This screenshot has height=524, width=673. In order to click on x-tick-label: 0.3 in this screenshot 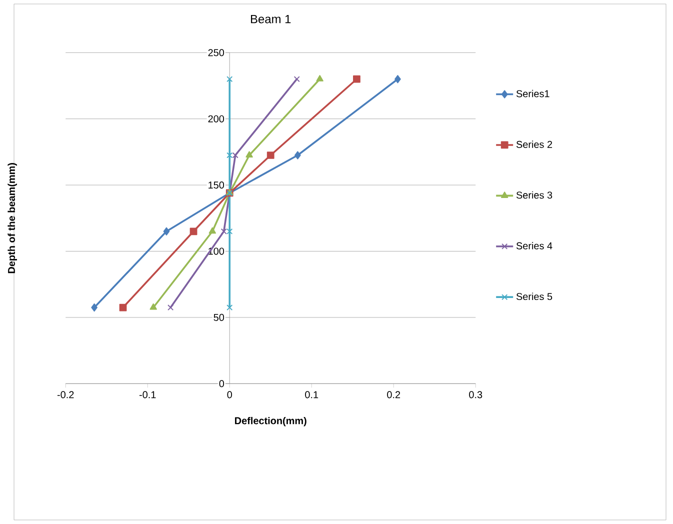, I will do `click(475, 394)`.